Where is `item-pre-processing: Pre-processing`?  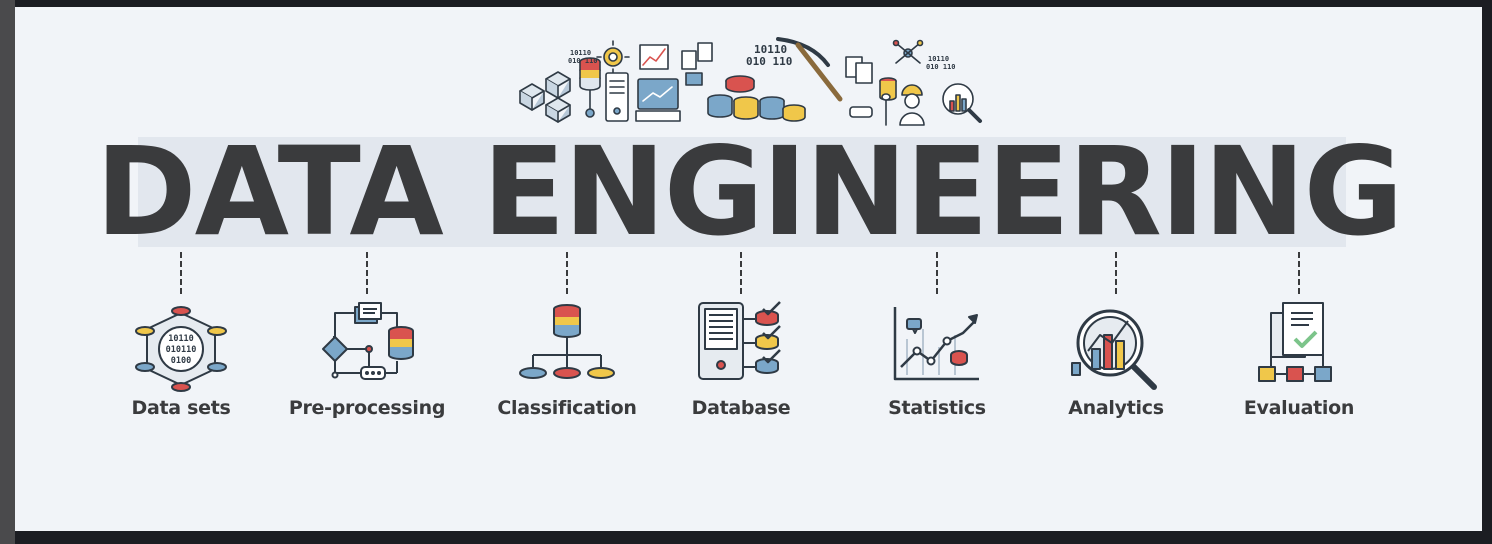 item-pre-processing: Pre-processing is located at coordinates (367, 342).